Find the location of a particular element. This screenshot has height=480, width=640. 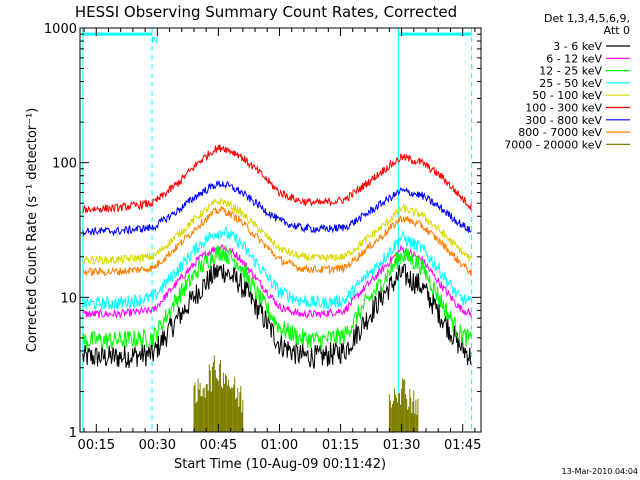

x-tick-label: 00:45 is located at coordinates (218, 445).